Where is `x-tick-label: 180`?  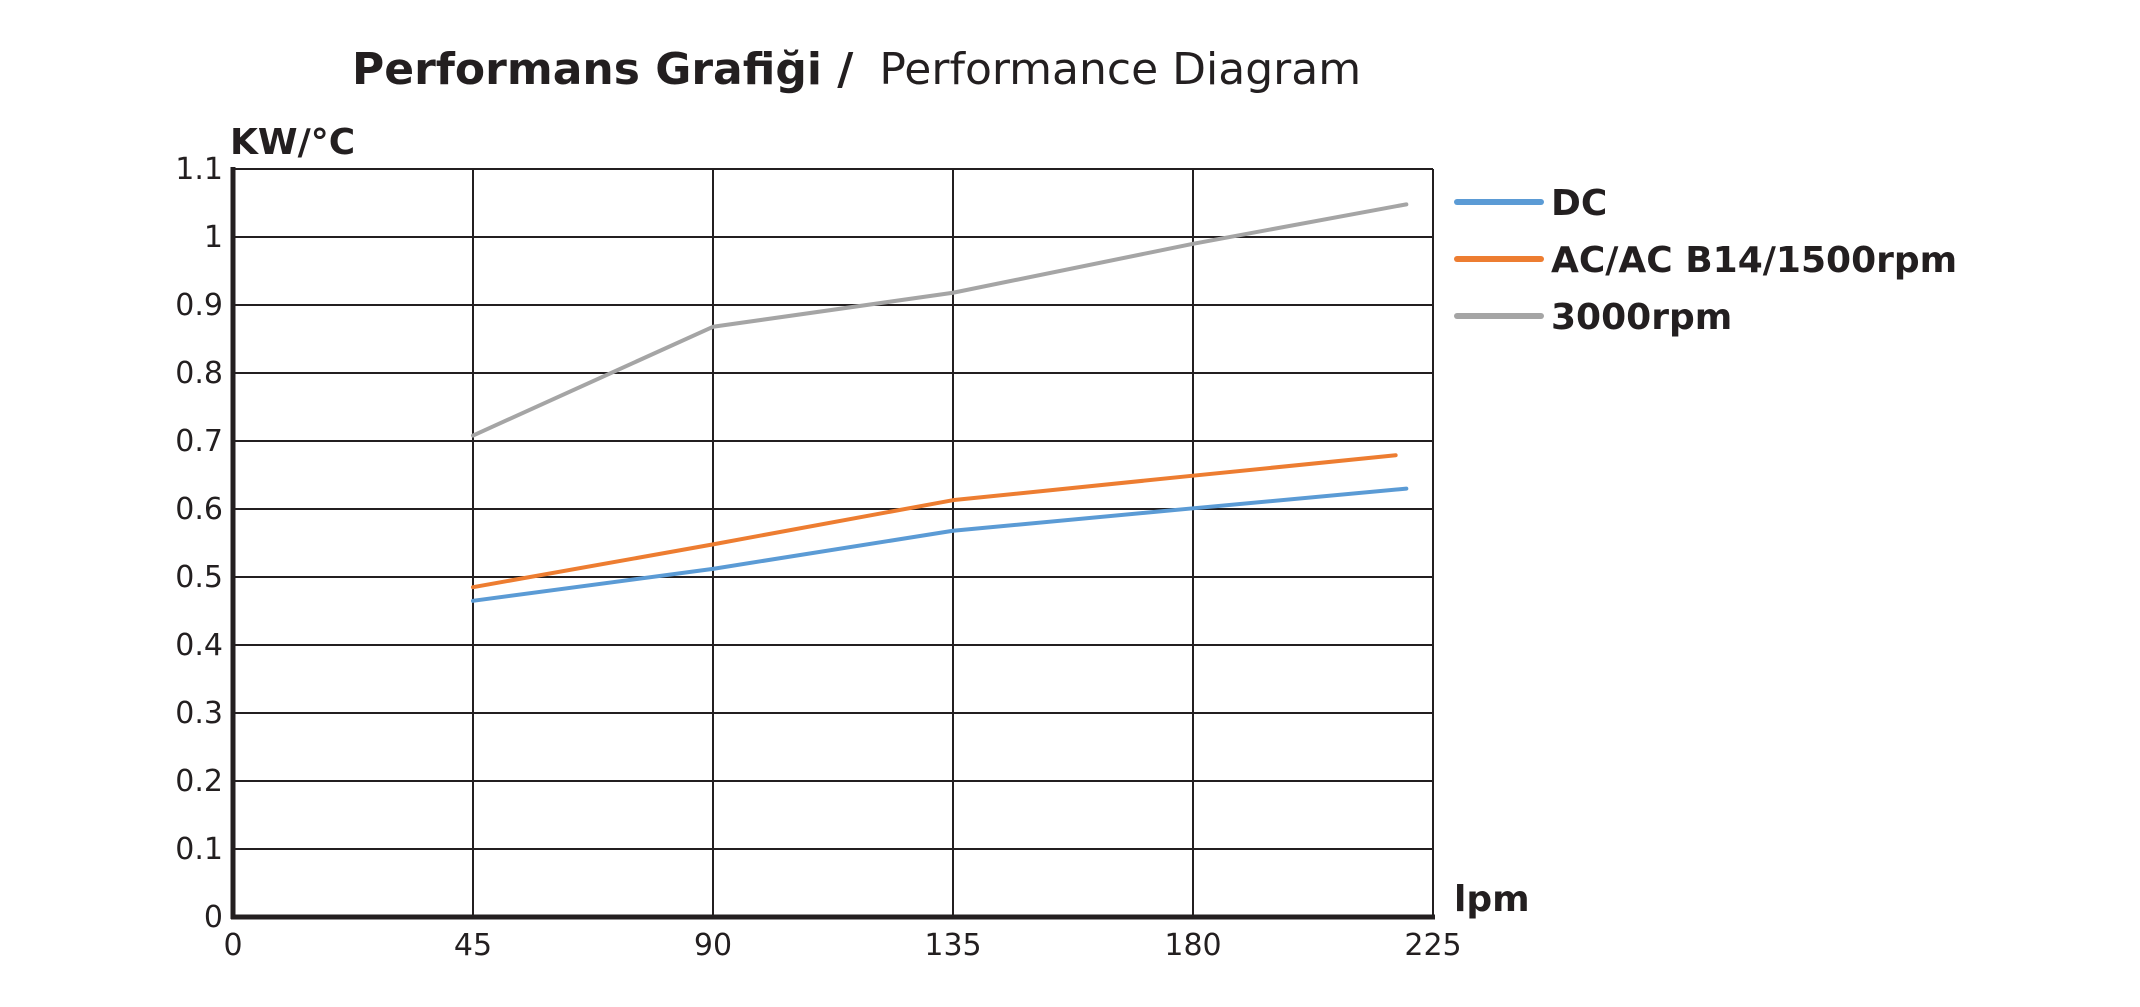
x-tick-label: 180 is located at coordinates (1192, 945).